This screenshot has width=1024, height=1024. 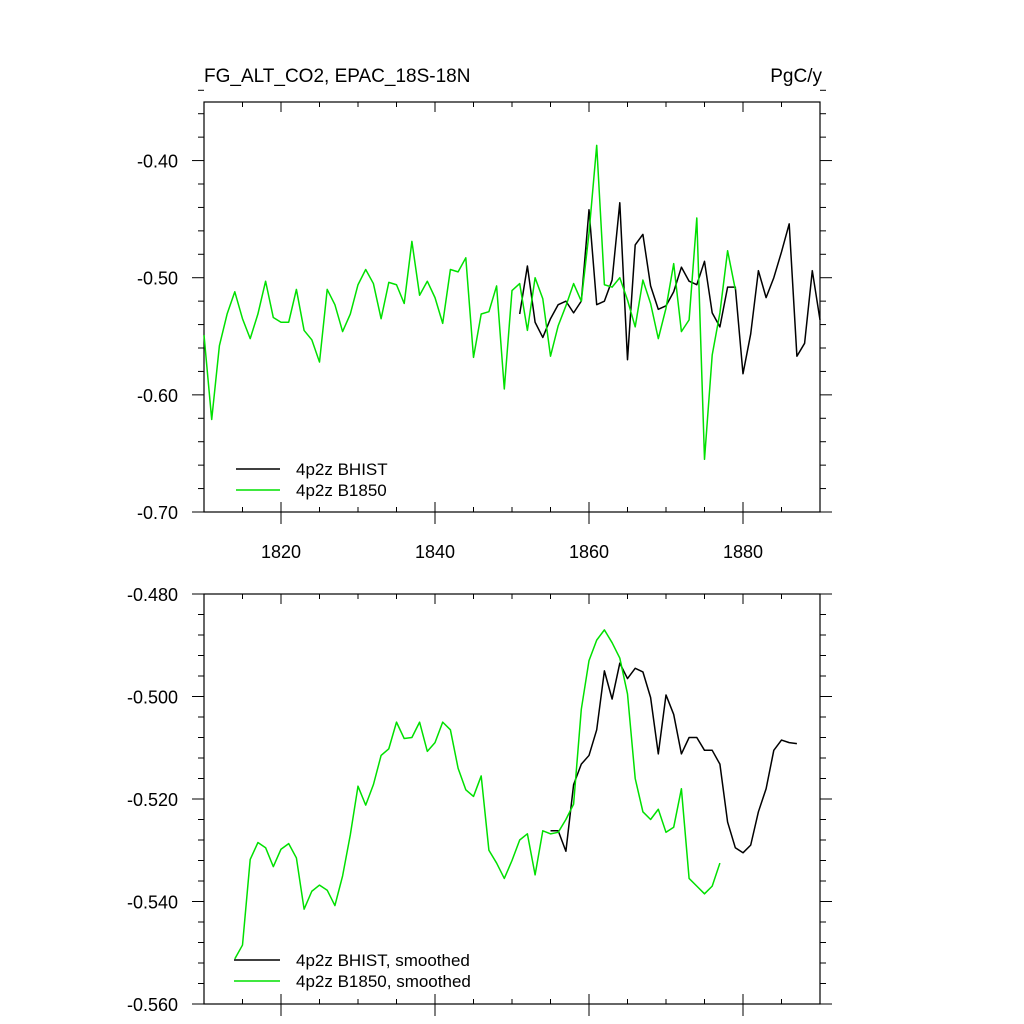 What do you see at coordinates (435, 552) in the screenshot?
I see `top-x-tick-label: 1840` at bounding box center [435, 552].